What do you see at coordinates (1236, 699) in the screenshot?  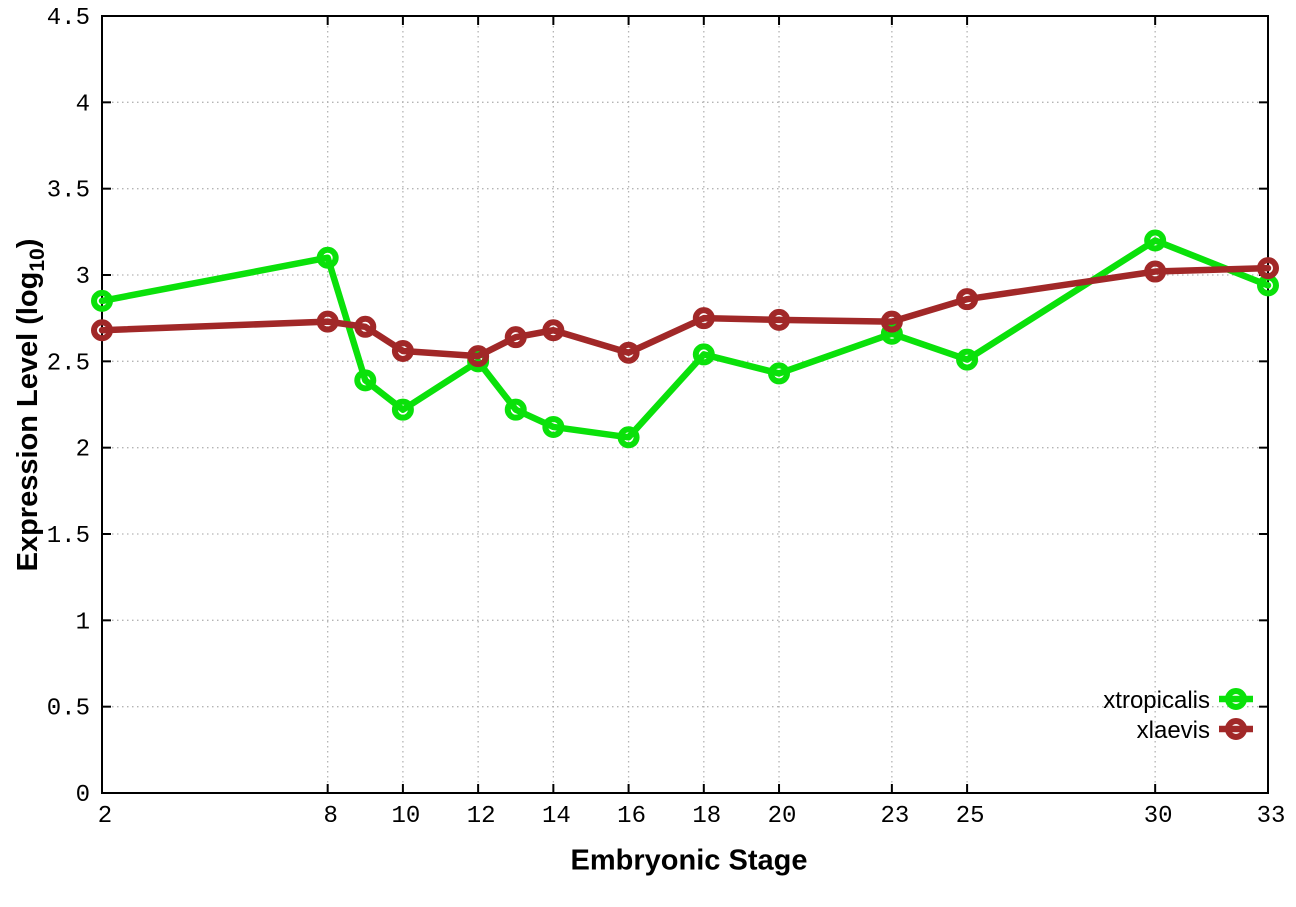 I see `legend-marker-xtropicalis` at bounding box center [1236, 699].